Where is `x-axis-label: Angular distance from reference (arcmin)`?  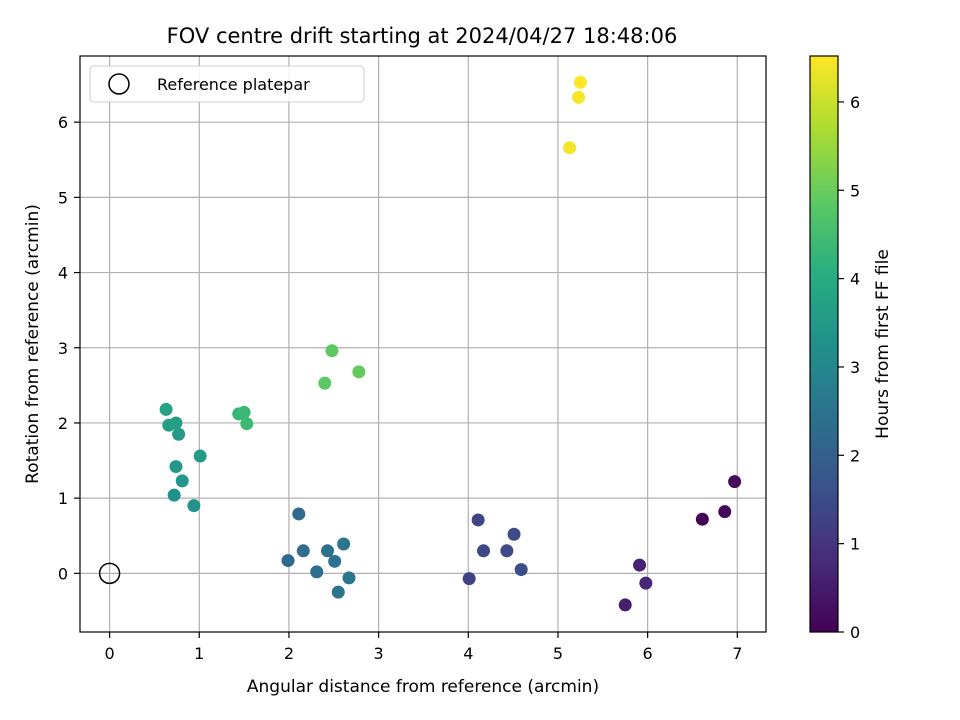 x-axis-label: Angular distance from reference (arcmin) is located at coordinates (423, 687).